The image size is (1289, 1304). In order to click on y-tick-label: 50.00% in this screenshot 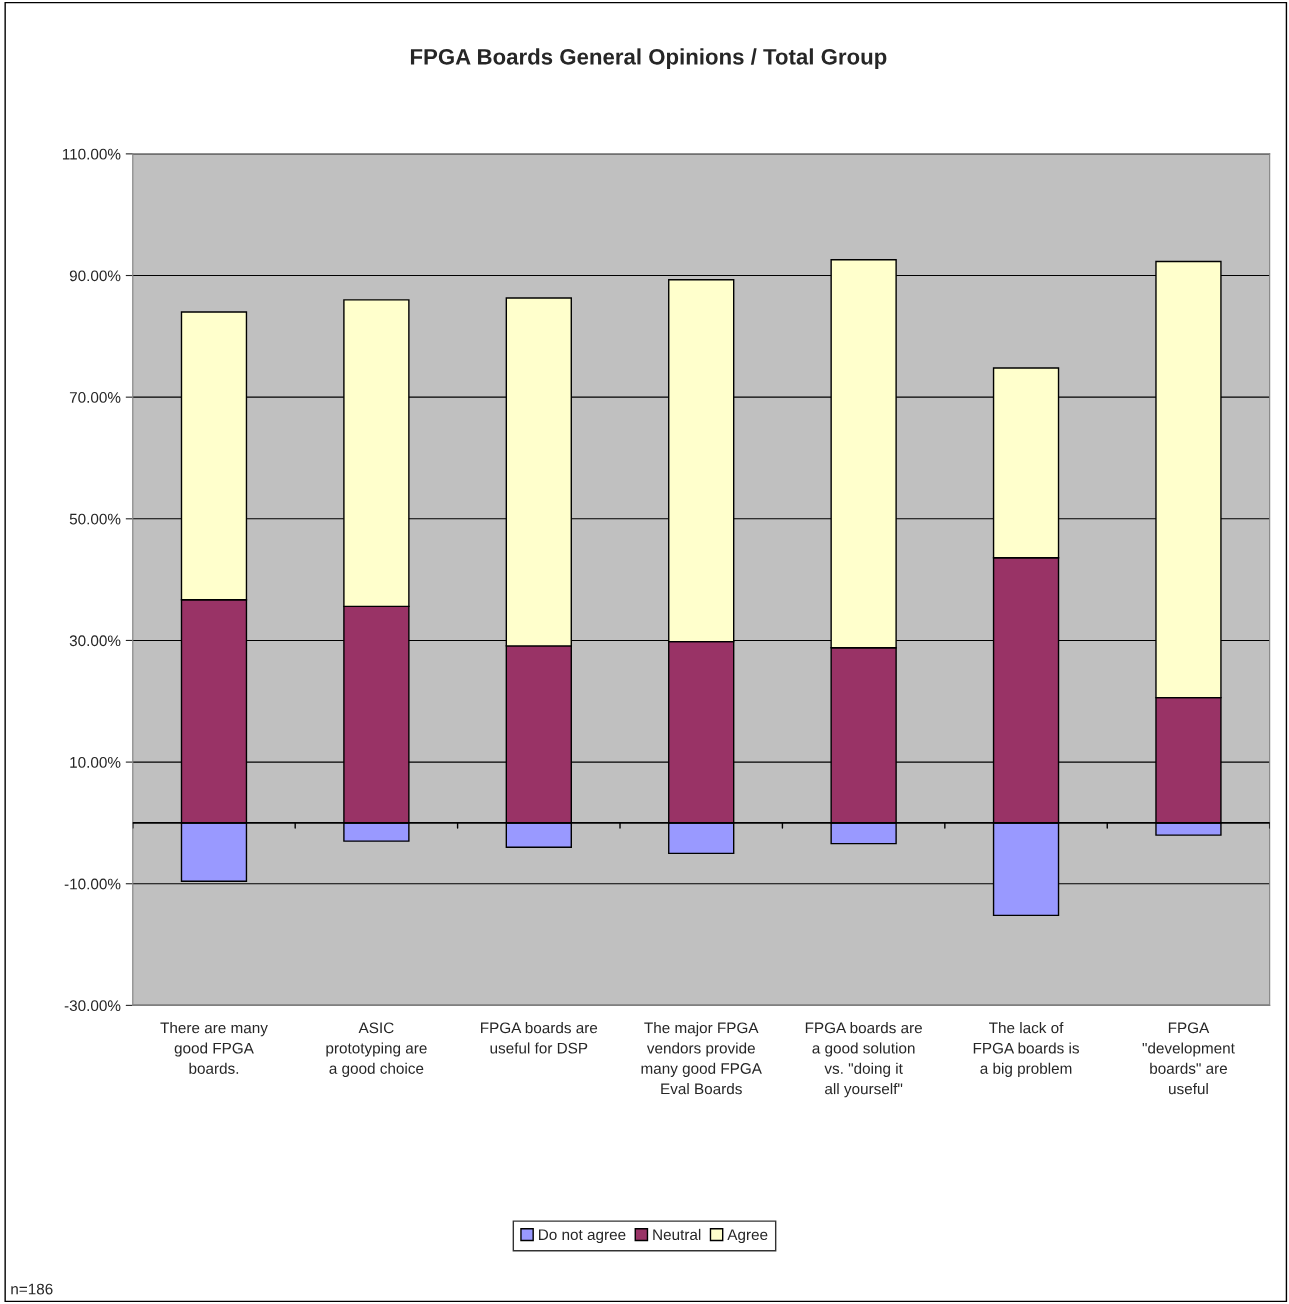, I will do `click(95, 519)`.